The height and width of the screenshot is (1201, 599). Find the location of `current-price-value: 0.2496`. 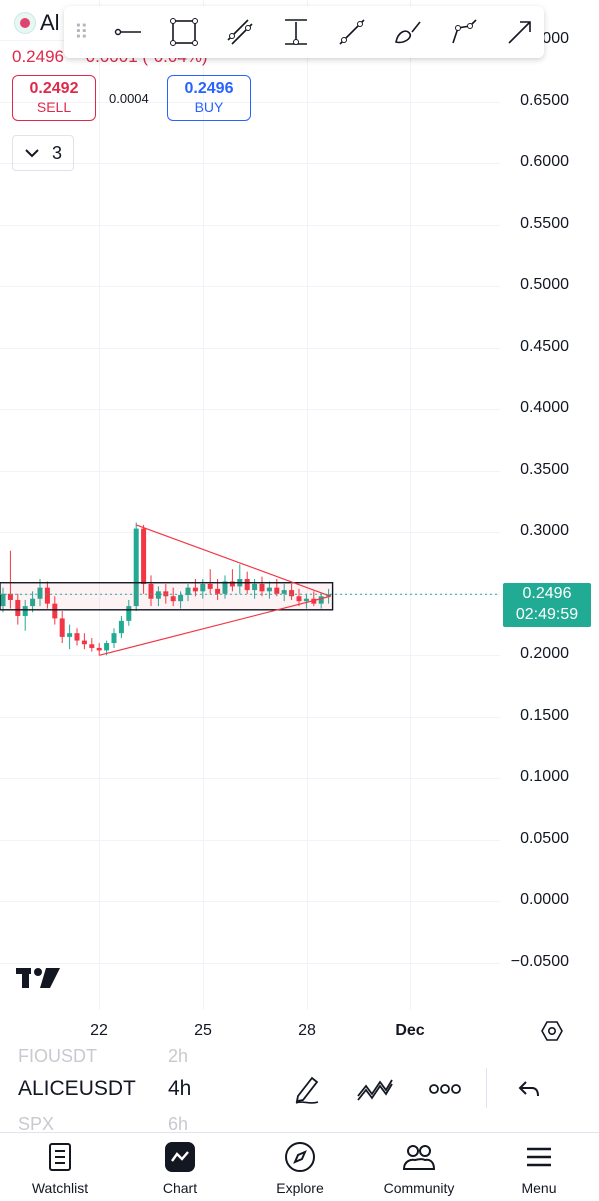

current-price-value: 0.2496 is located at coordinates (547, 593).